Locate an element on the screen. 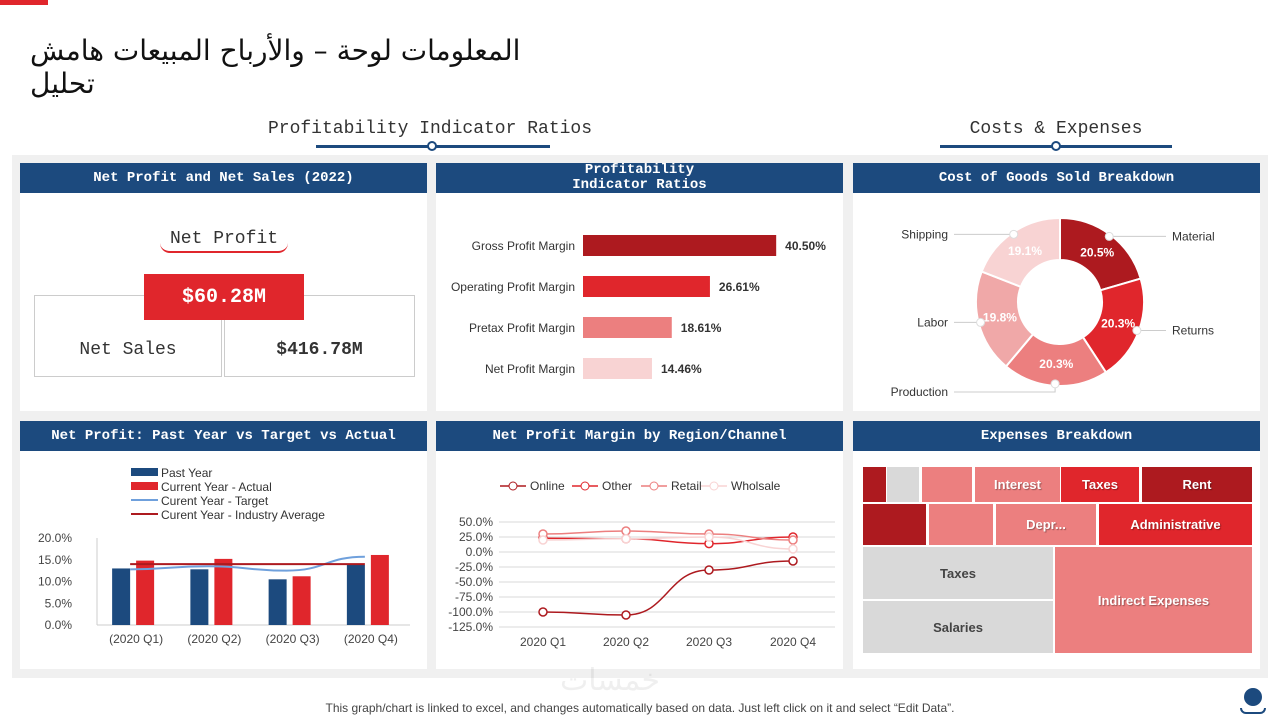  slice-category-label: Labor is located at coordinates (932, 322).